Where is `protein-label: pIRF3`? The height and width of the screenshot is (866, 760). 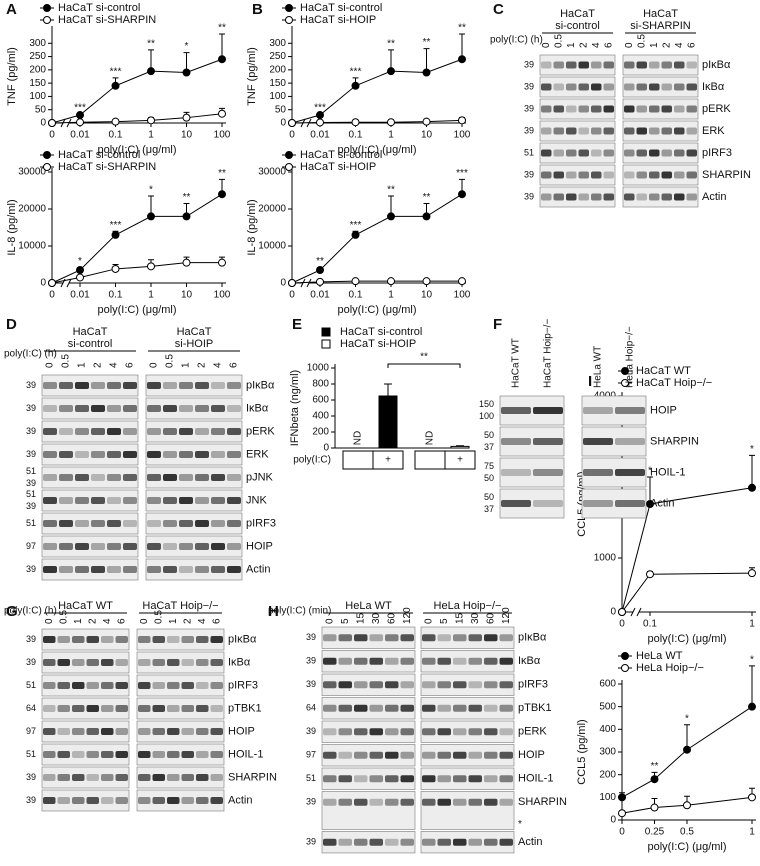
protein-label: pIRF3 is located at coordinates (243, 685).